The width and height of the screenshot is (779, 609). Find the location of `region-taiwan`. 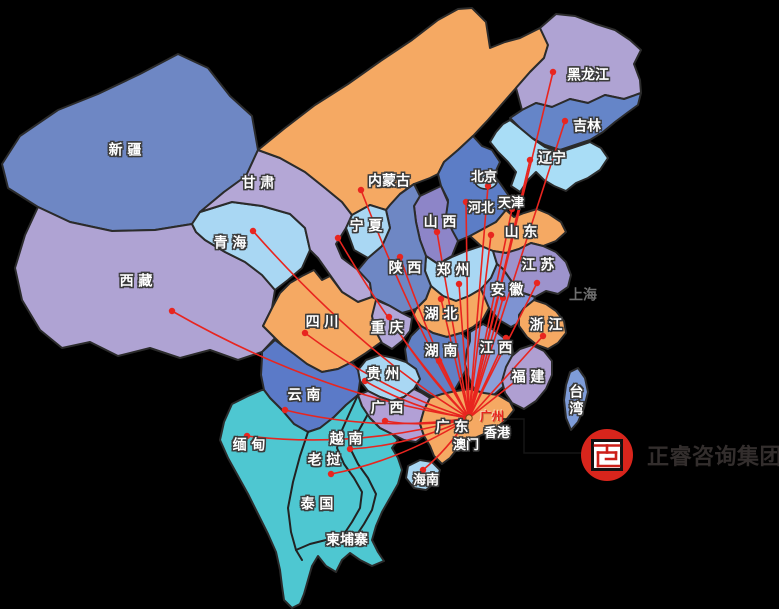

region-taiwan is located at coordinates (576, 399).